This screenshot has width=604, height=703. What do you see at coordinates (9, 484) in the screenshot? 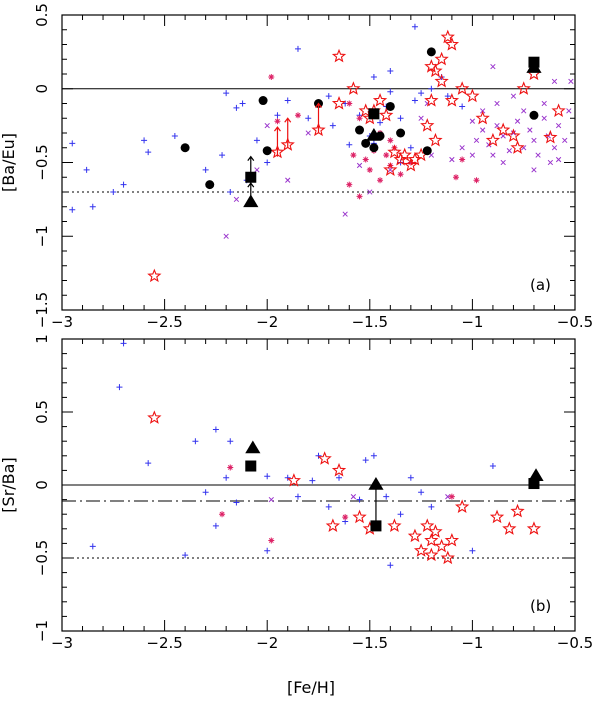
I see `y-axis-title: [Sr/Ba]` at bounding box center [9, 484].